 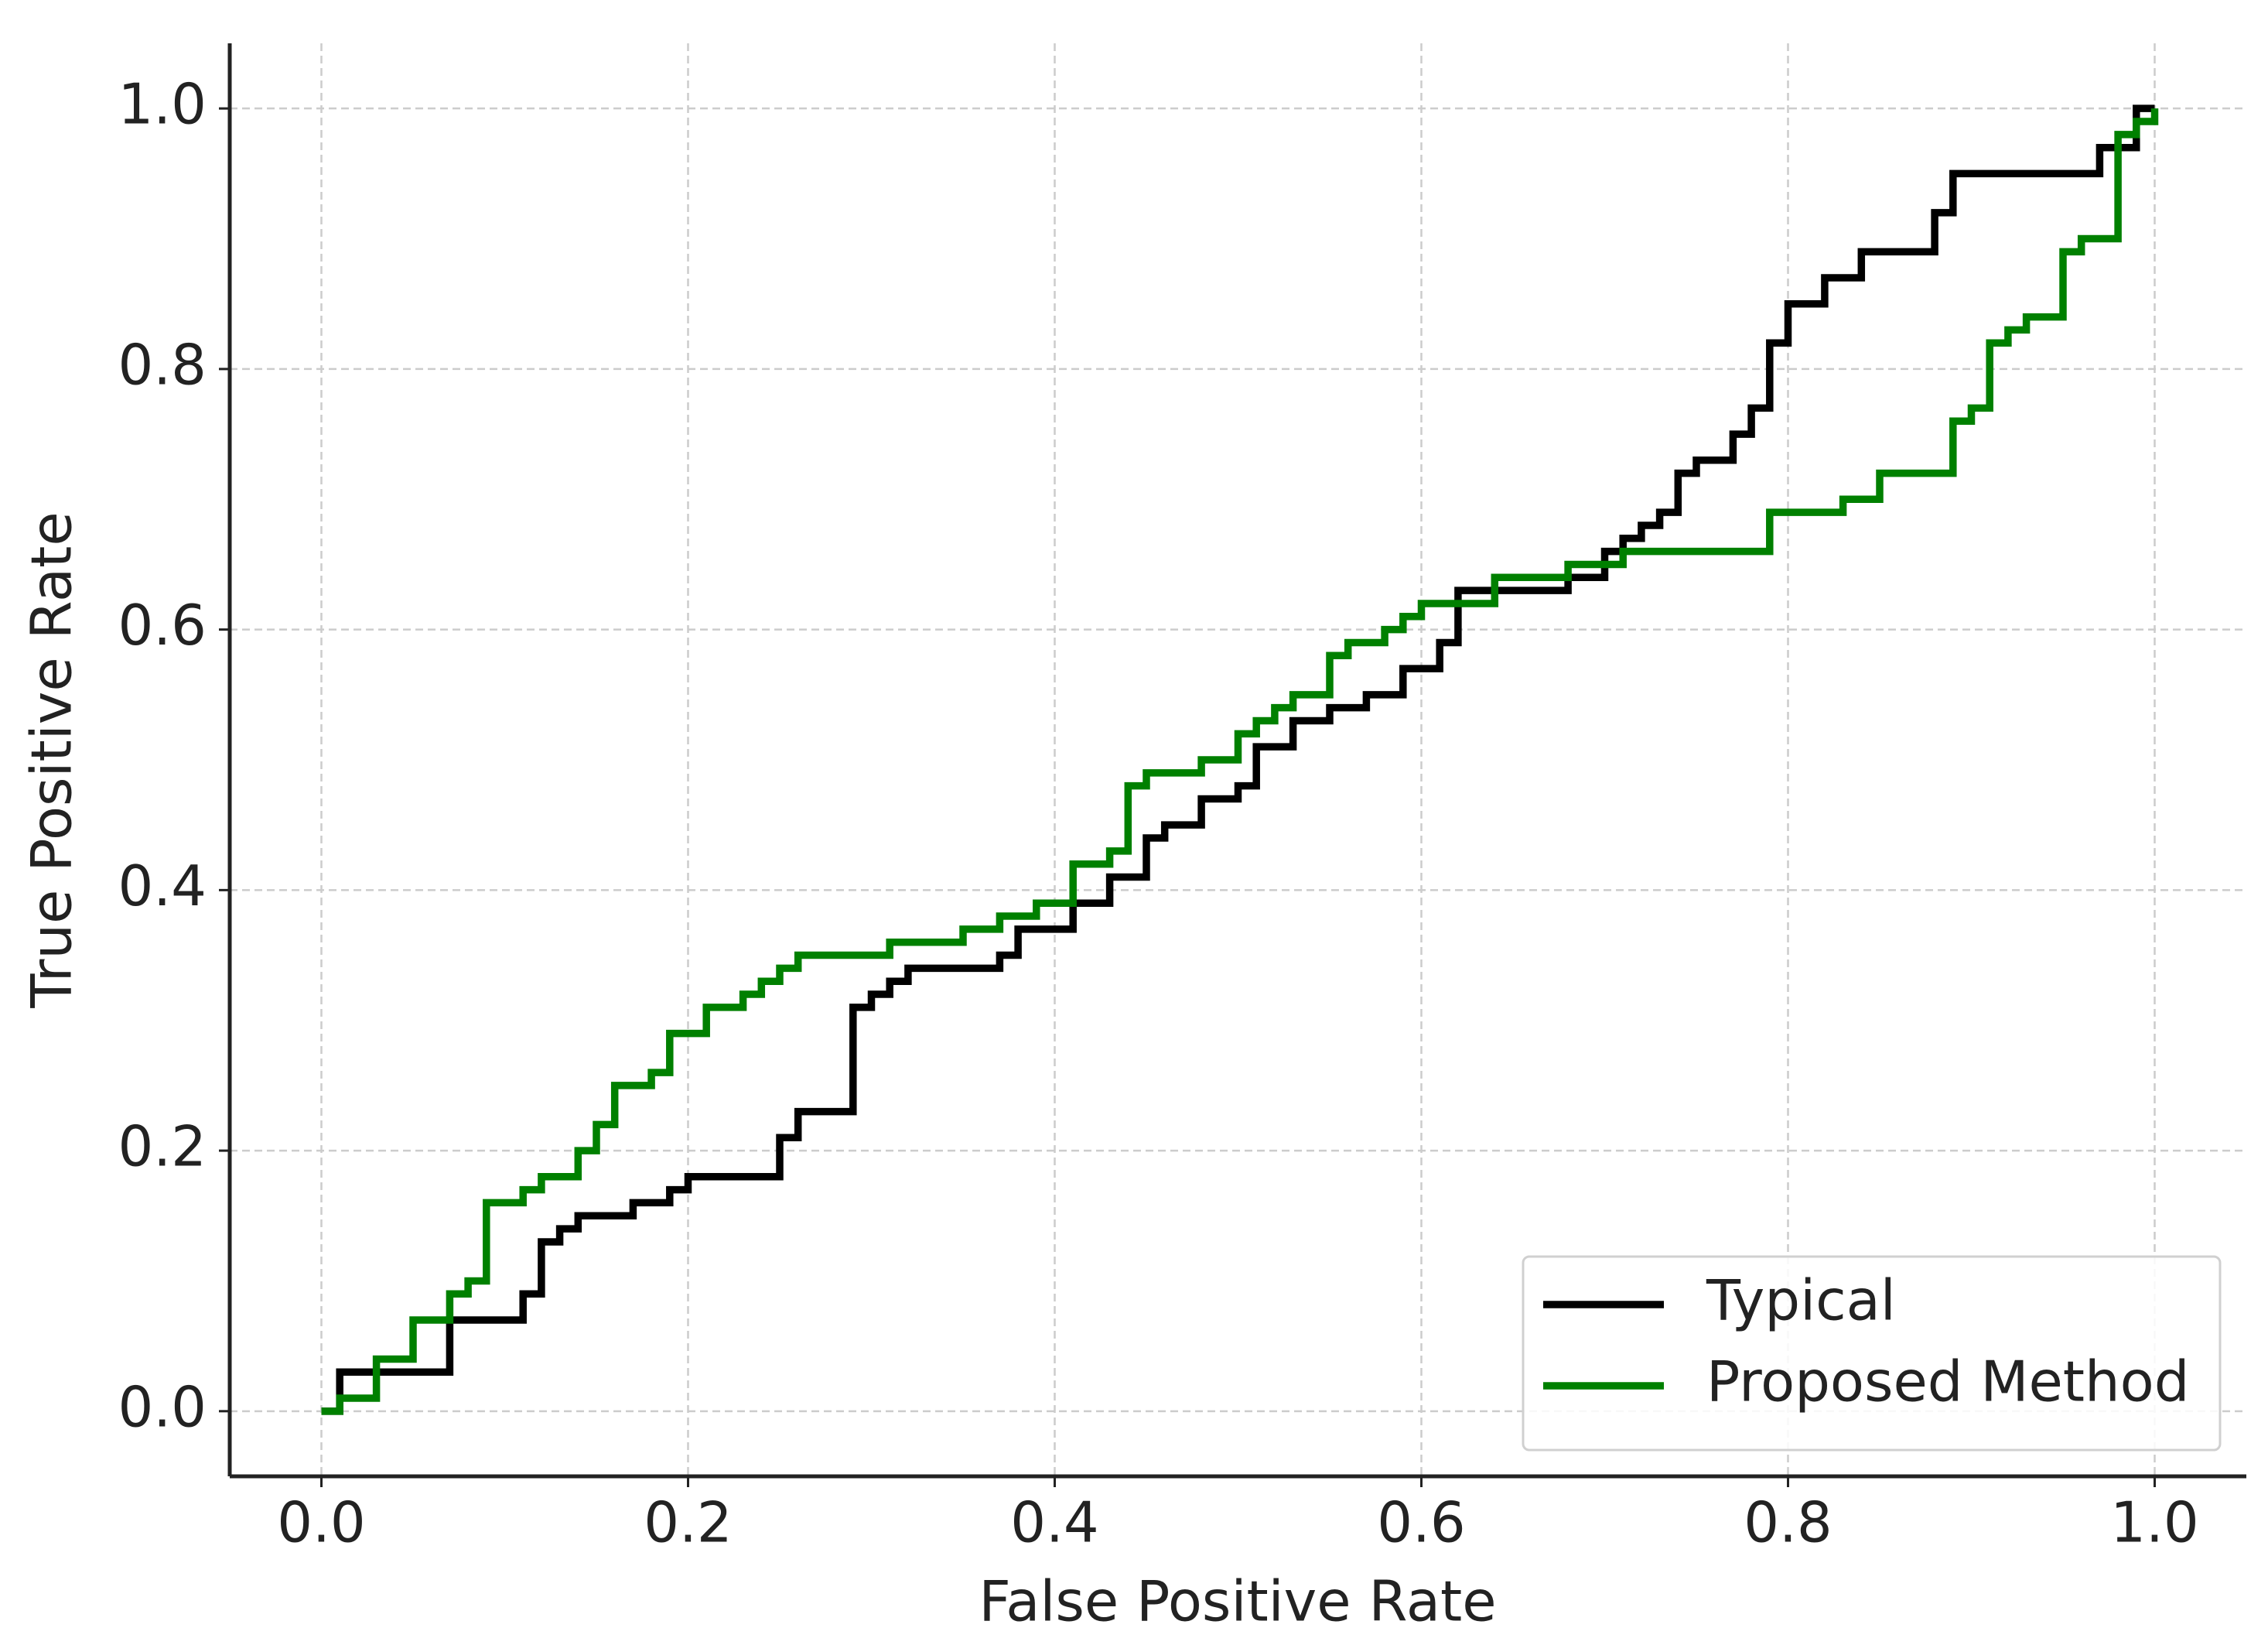 I want to click on legend: Typical Proposed Method, so click(x=1872, y=1354).